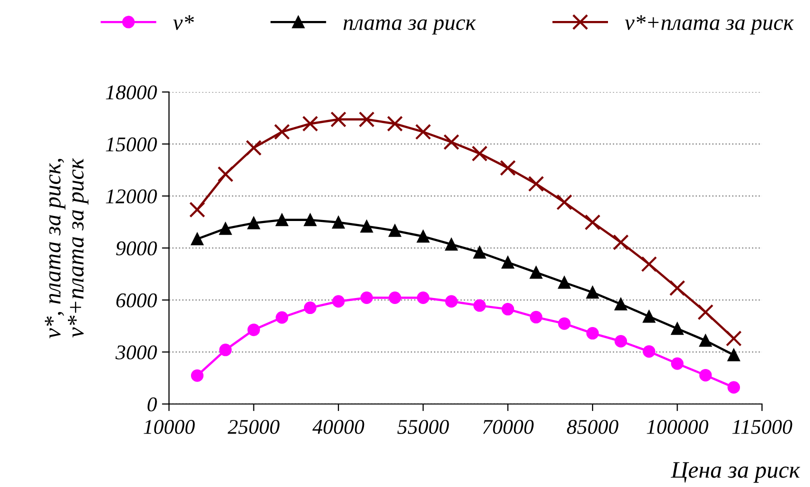 This screenshot has height=487, width=810. I want to click on y-tick-label: 3000, so click(136, 352).